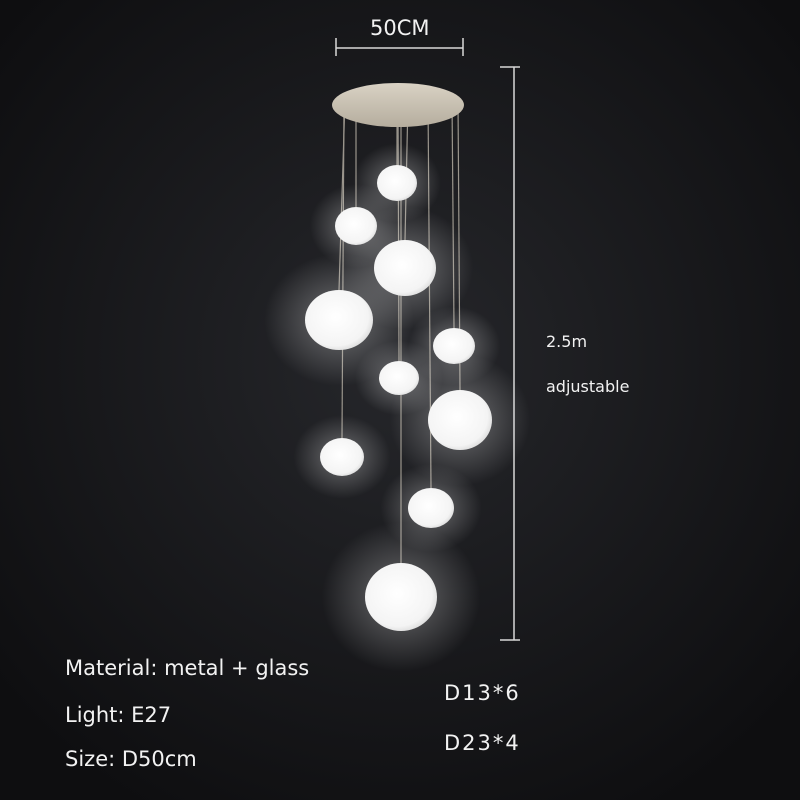 The width and height of the screenshot is (800, 800). Describe the element at coordinates (398, 105) in the screenshot. I see `ceiling-canopy` at that location.